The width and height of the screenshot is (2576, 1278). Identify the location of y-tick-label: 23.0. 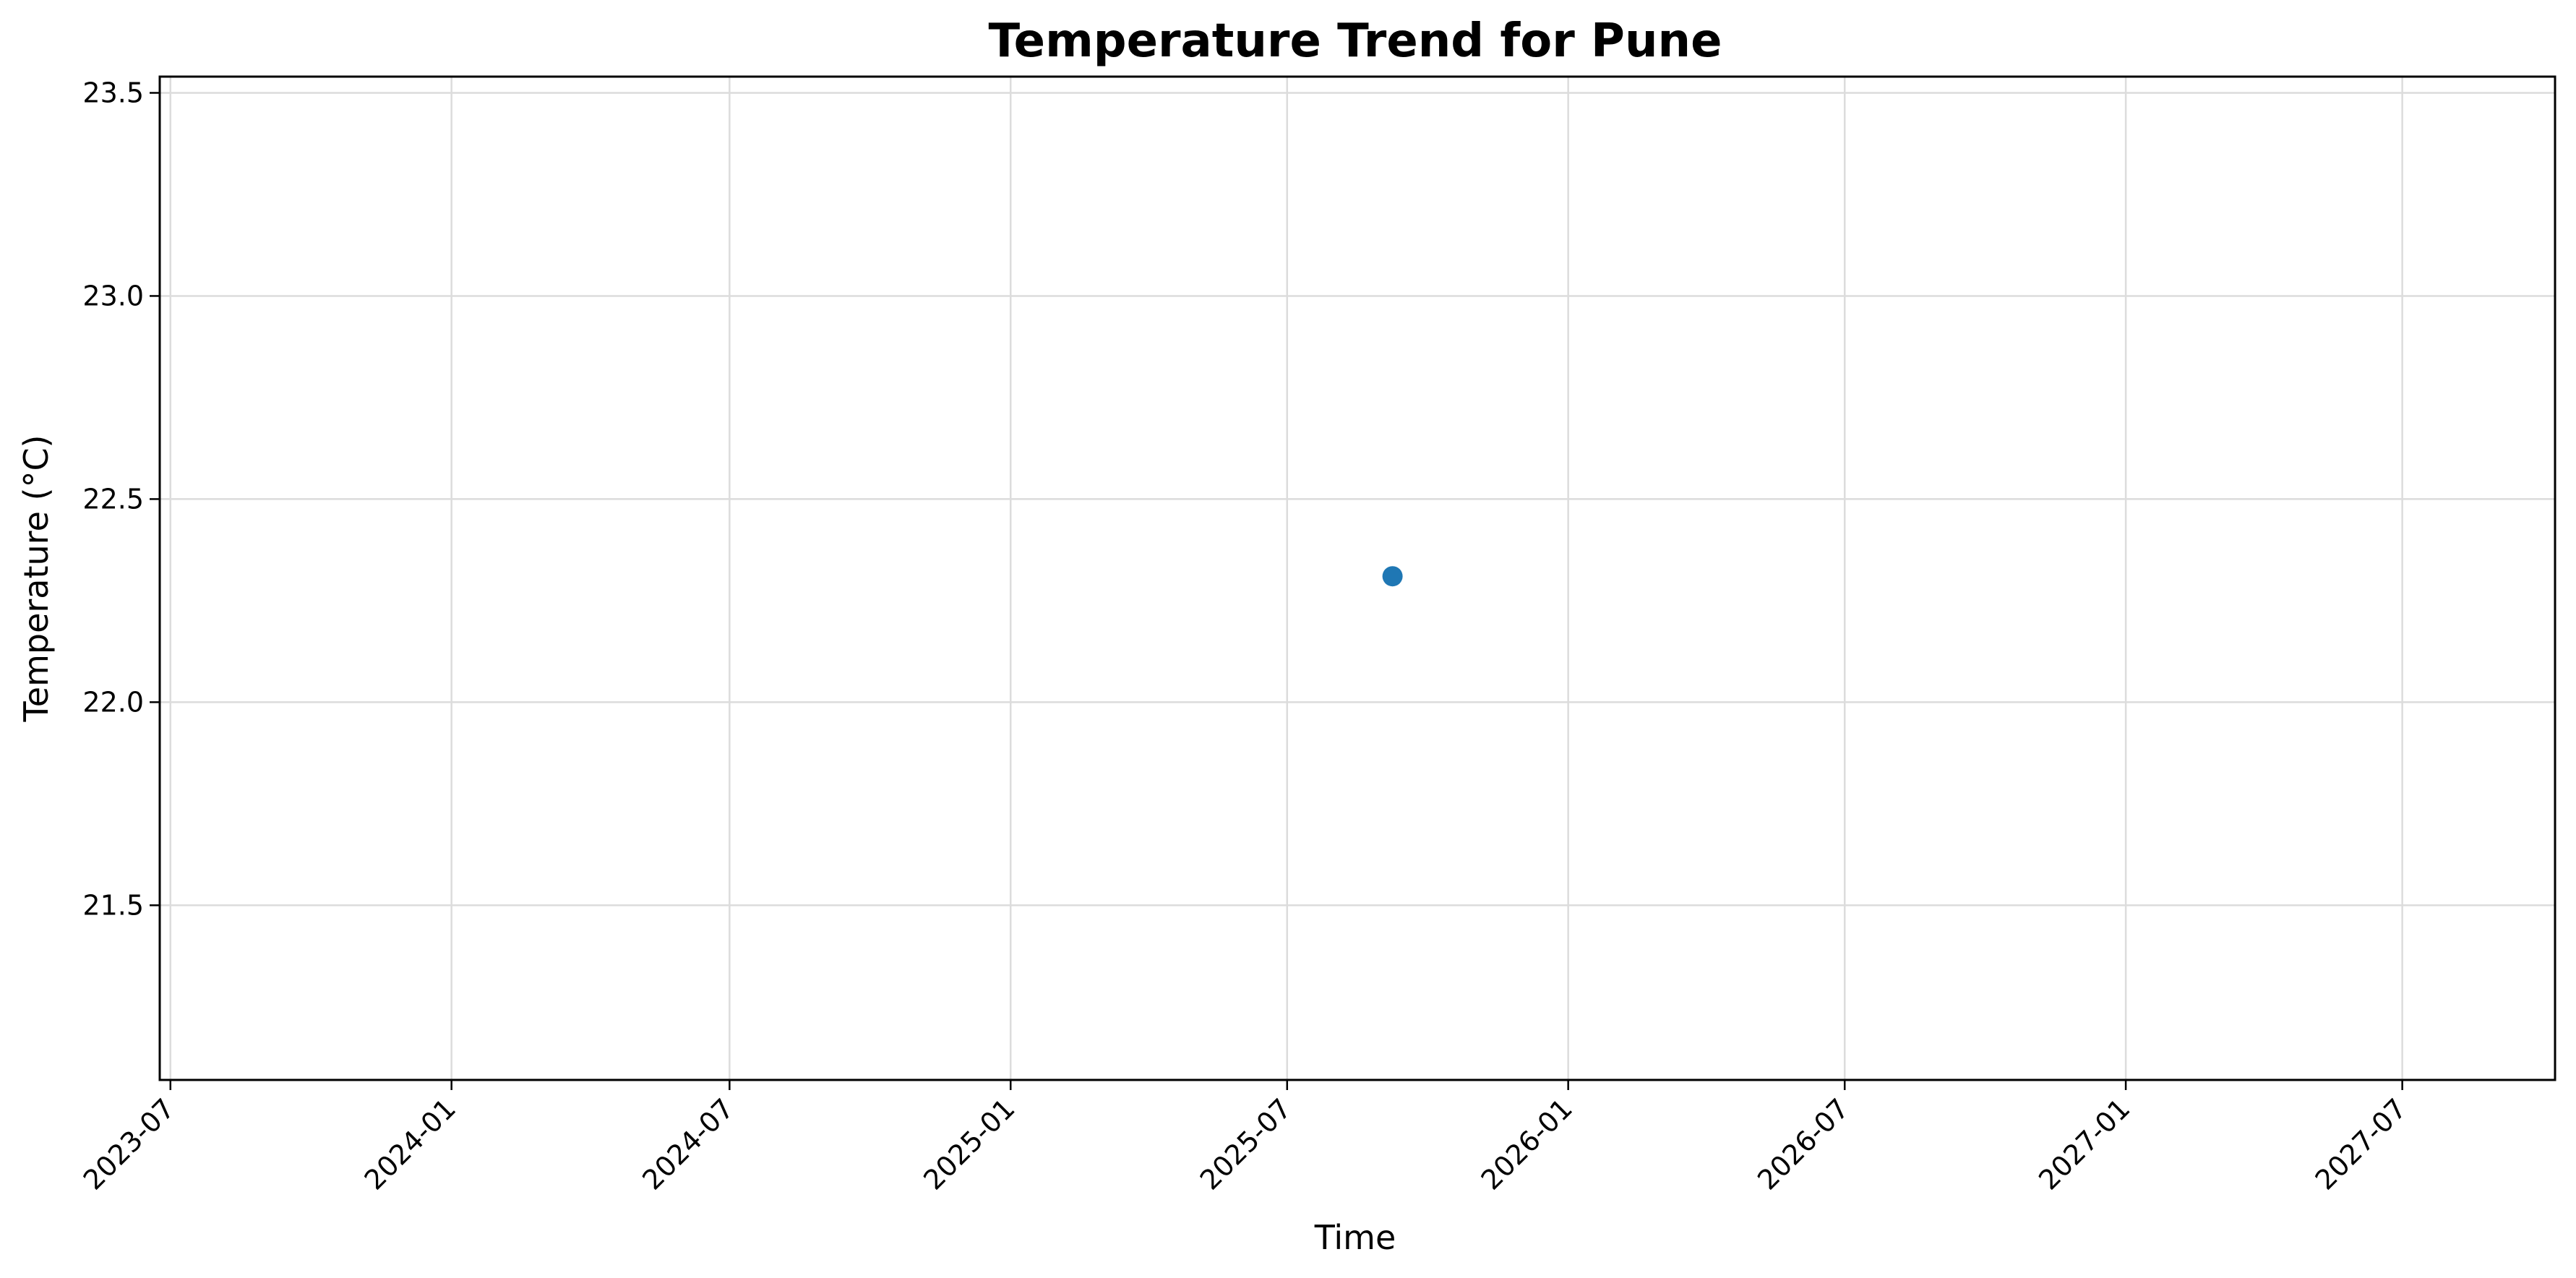
(113, 296).